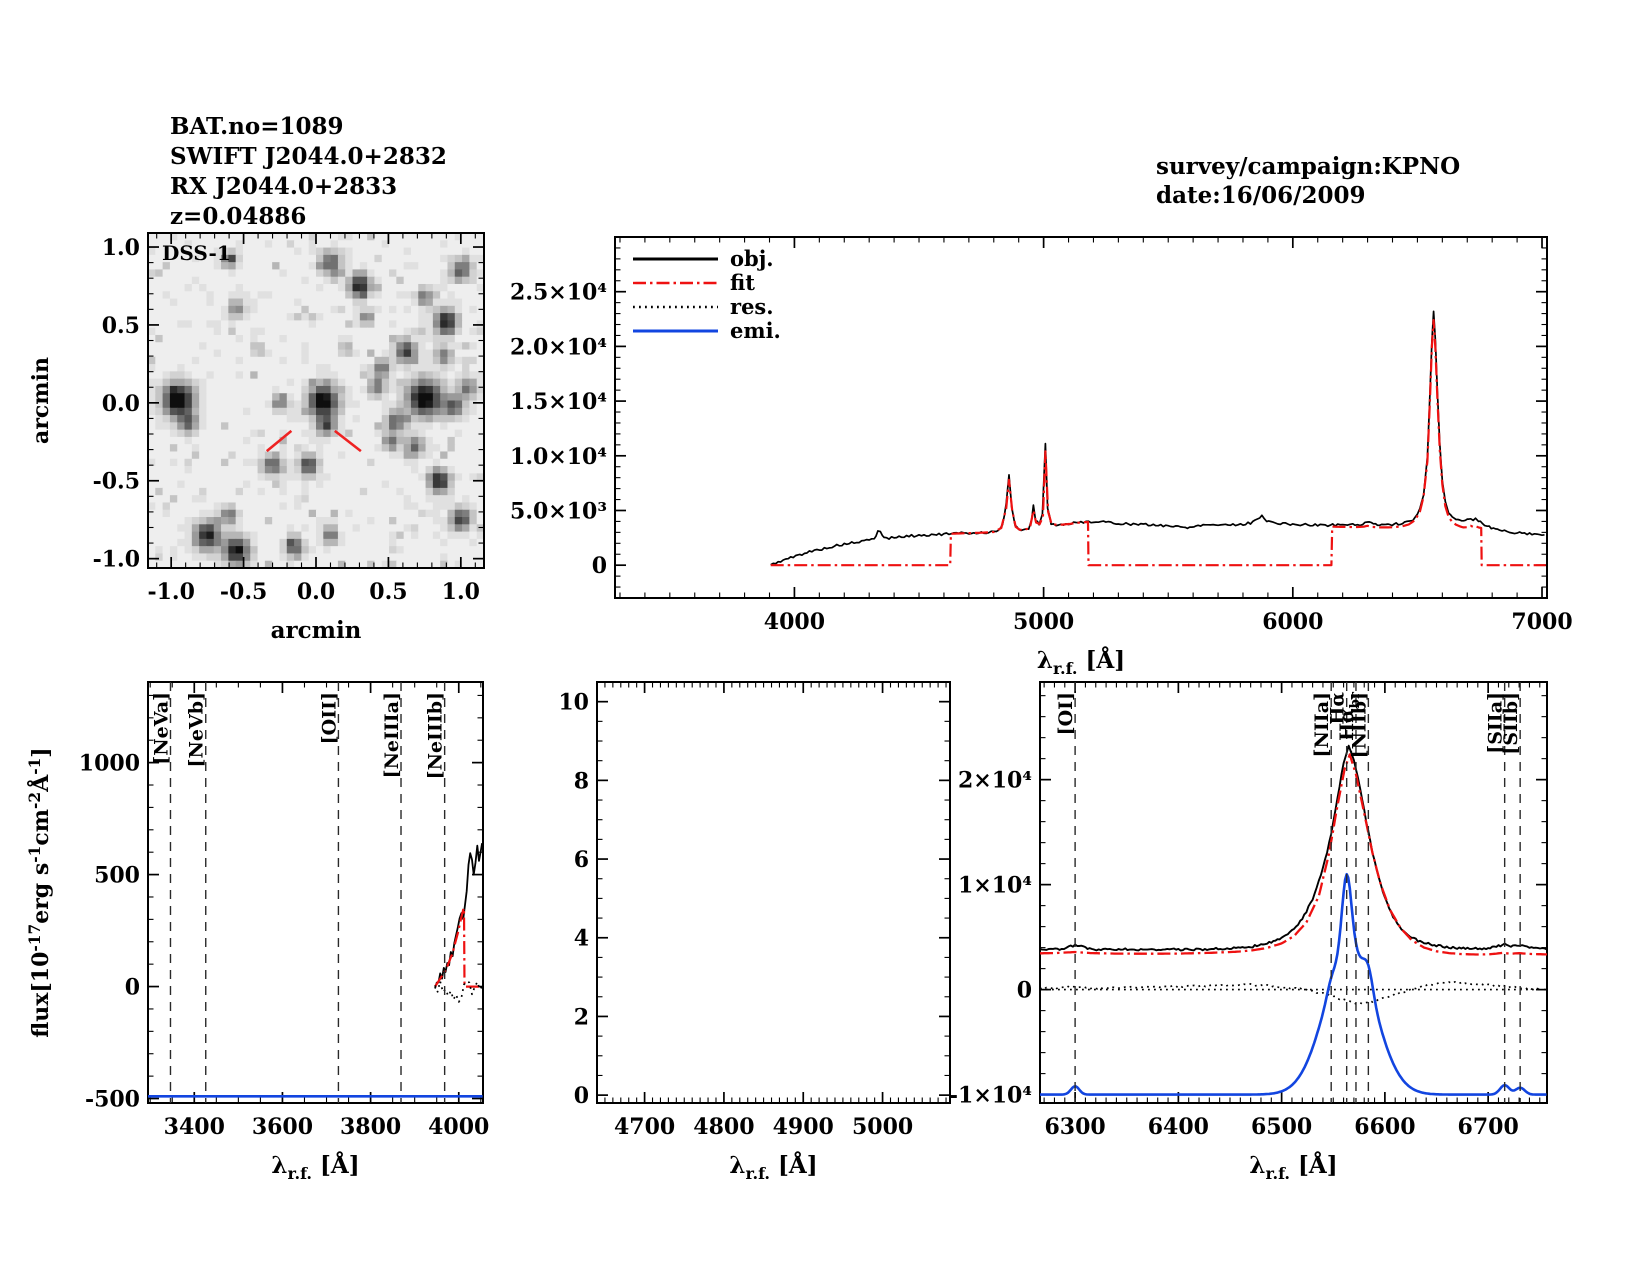 This screenshot has width=1650, height=1275. What do you see at coordinates (1511, 723) in the screenshot?
I see `line-label-siib: [SIIb]` at bounding box center [1511, 723].